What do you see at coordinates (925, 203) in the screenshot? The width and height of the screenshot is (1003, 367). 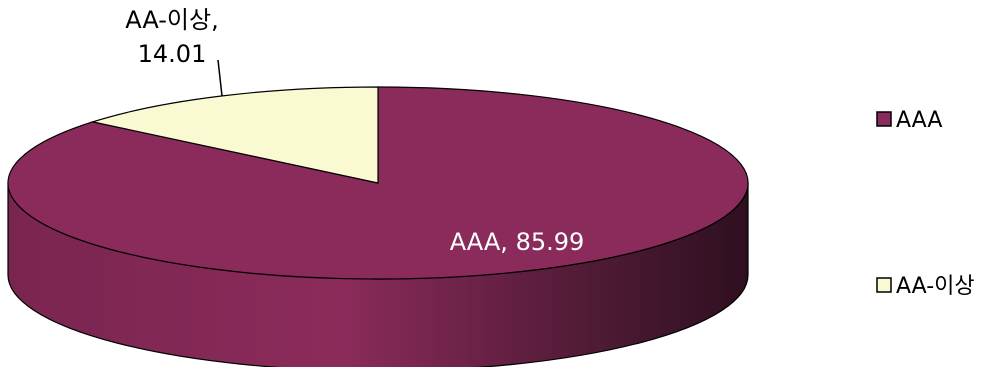 I see `legend: AAA AA-이상` at bounding box center [925, 203].